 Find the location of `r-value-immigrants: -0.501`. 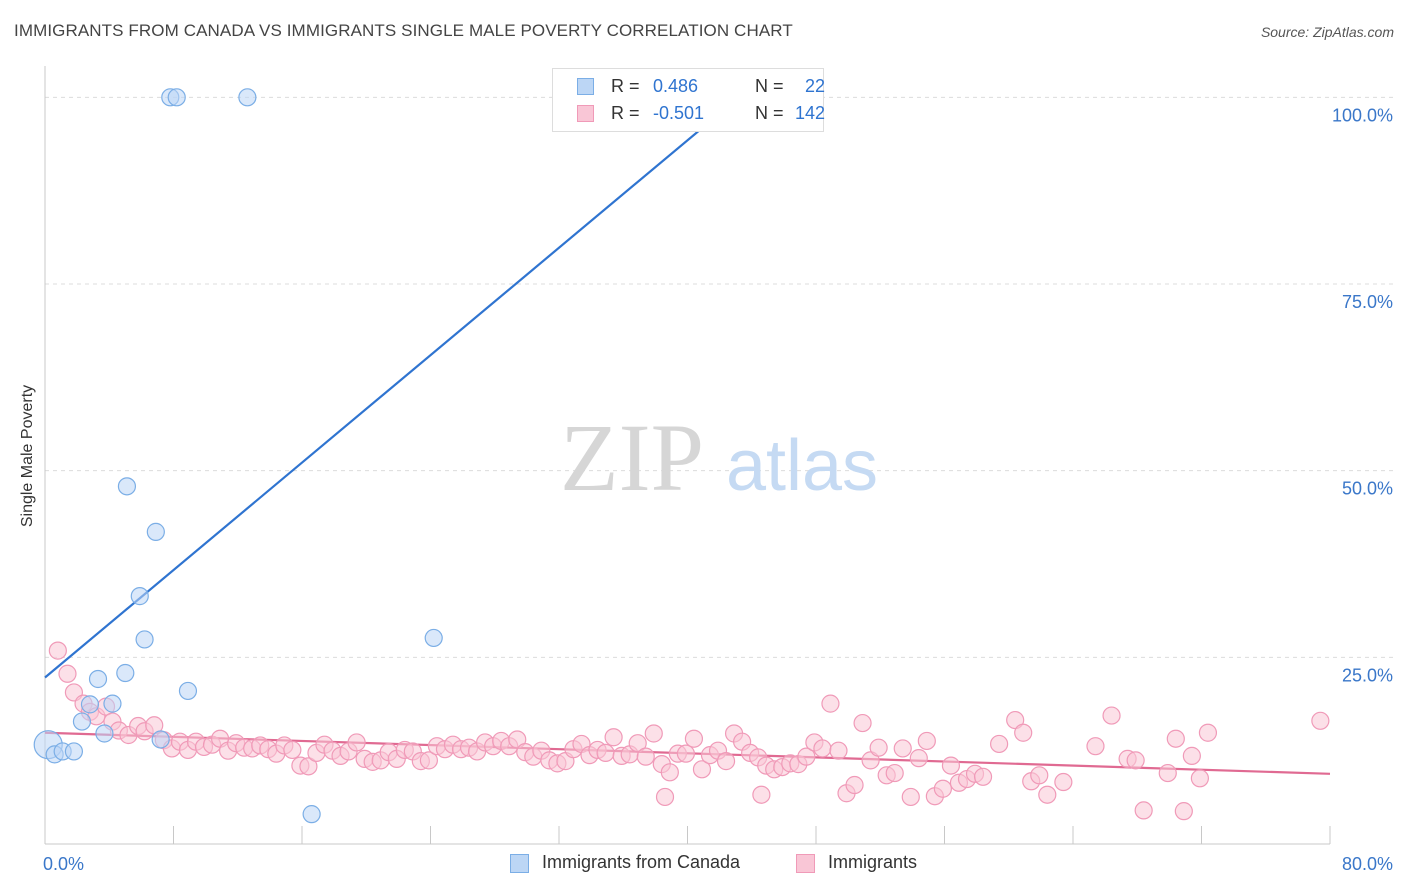

r-value-immigrants: -0.501 is located at coordinates (679, 113).